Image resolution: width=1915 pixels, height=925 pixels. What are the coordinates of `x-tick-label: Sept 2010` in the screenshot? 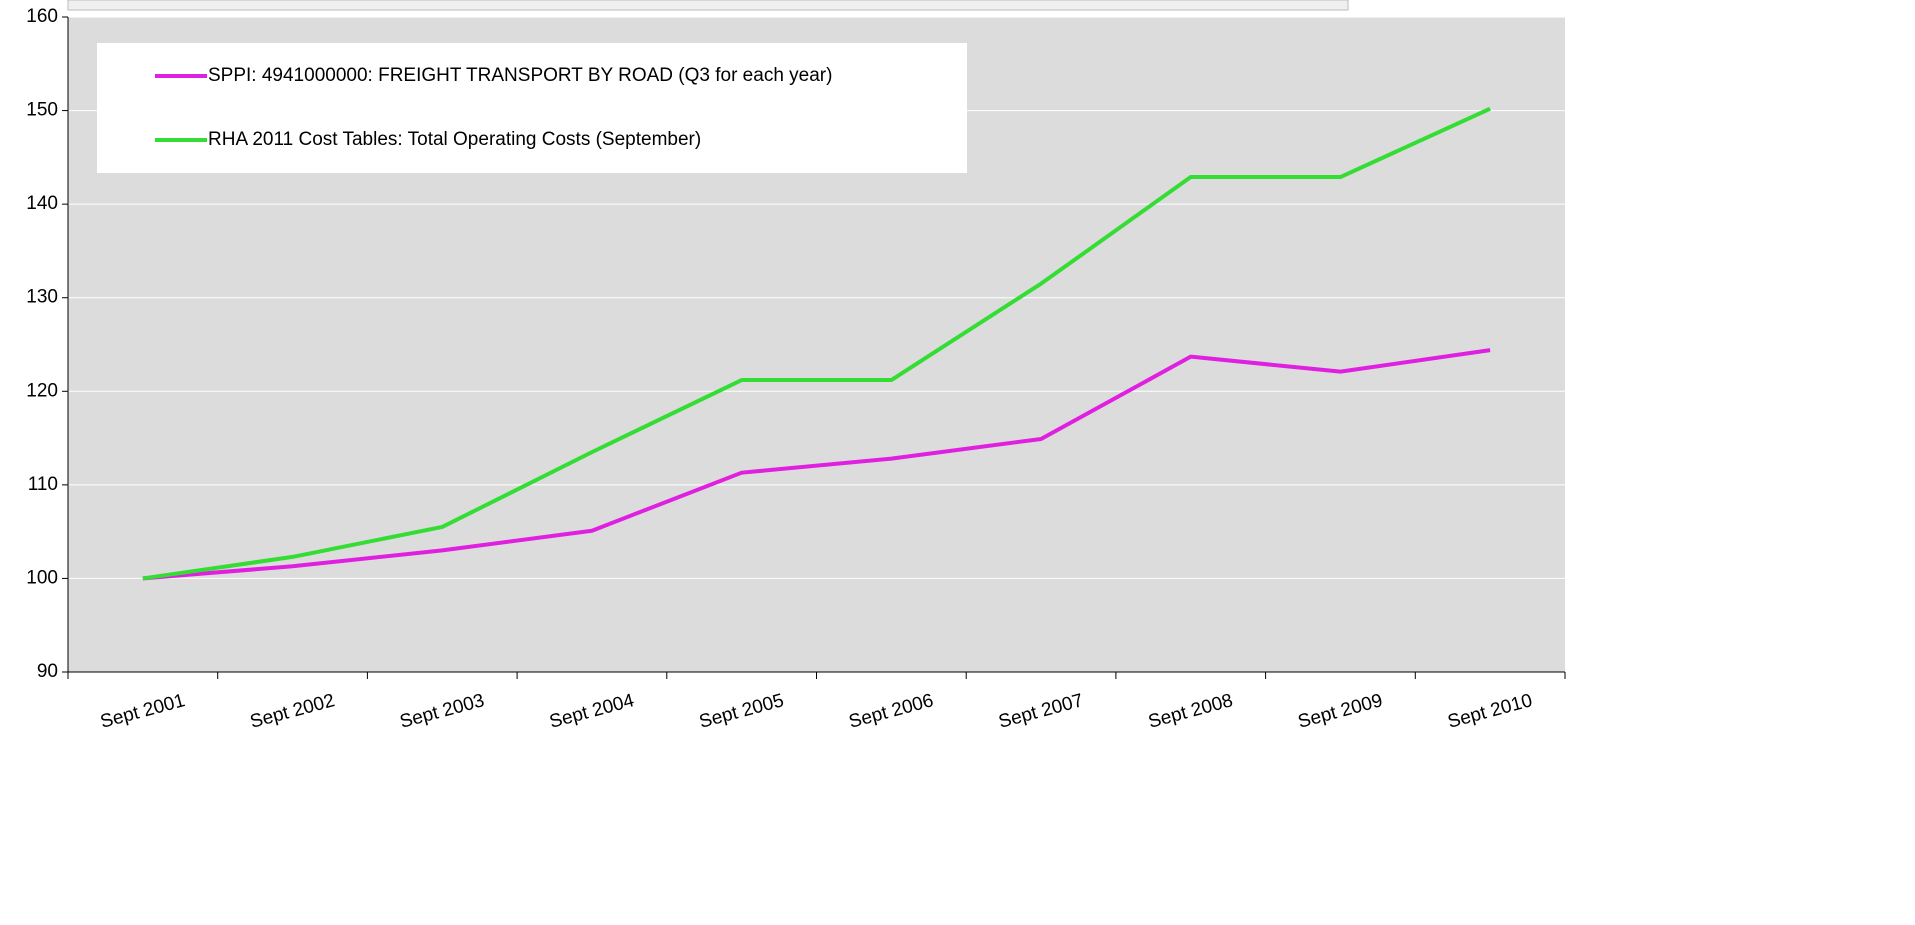 It's located at (1489, 711).